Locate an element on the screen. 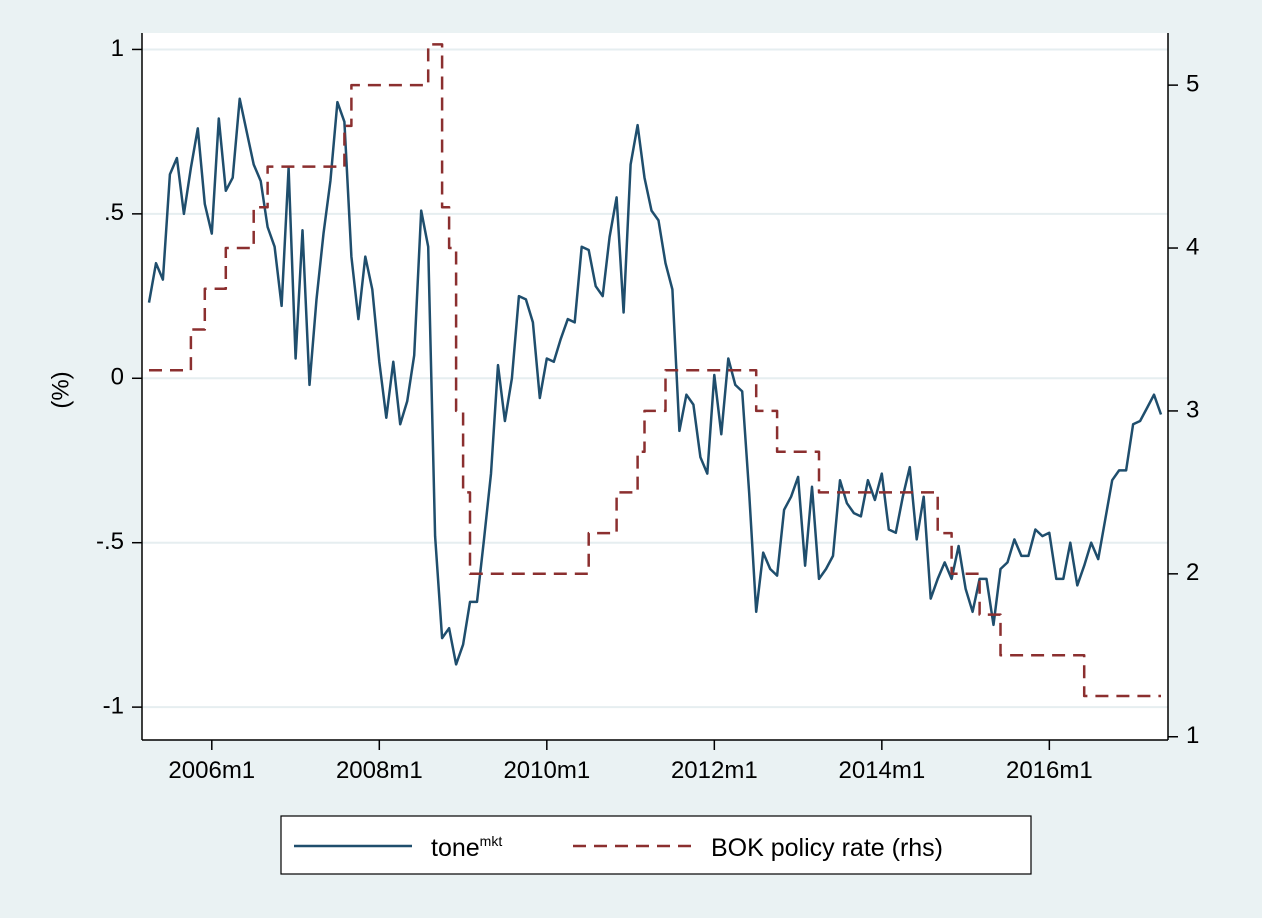  x-tick-label: 2012m1 is located at coordinates (714, 770).